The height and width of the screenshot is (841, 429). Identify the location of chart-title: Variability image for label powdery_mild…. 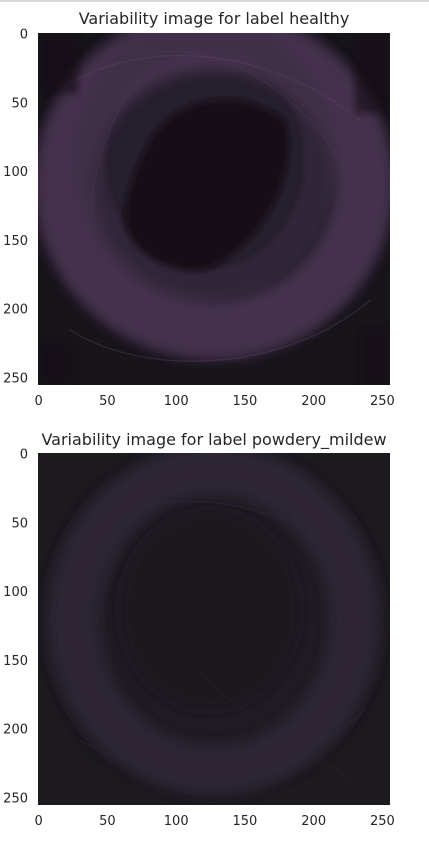
(213, 440).